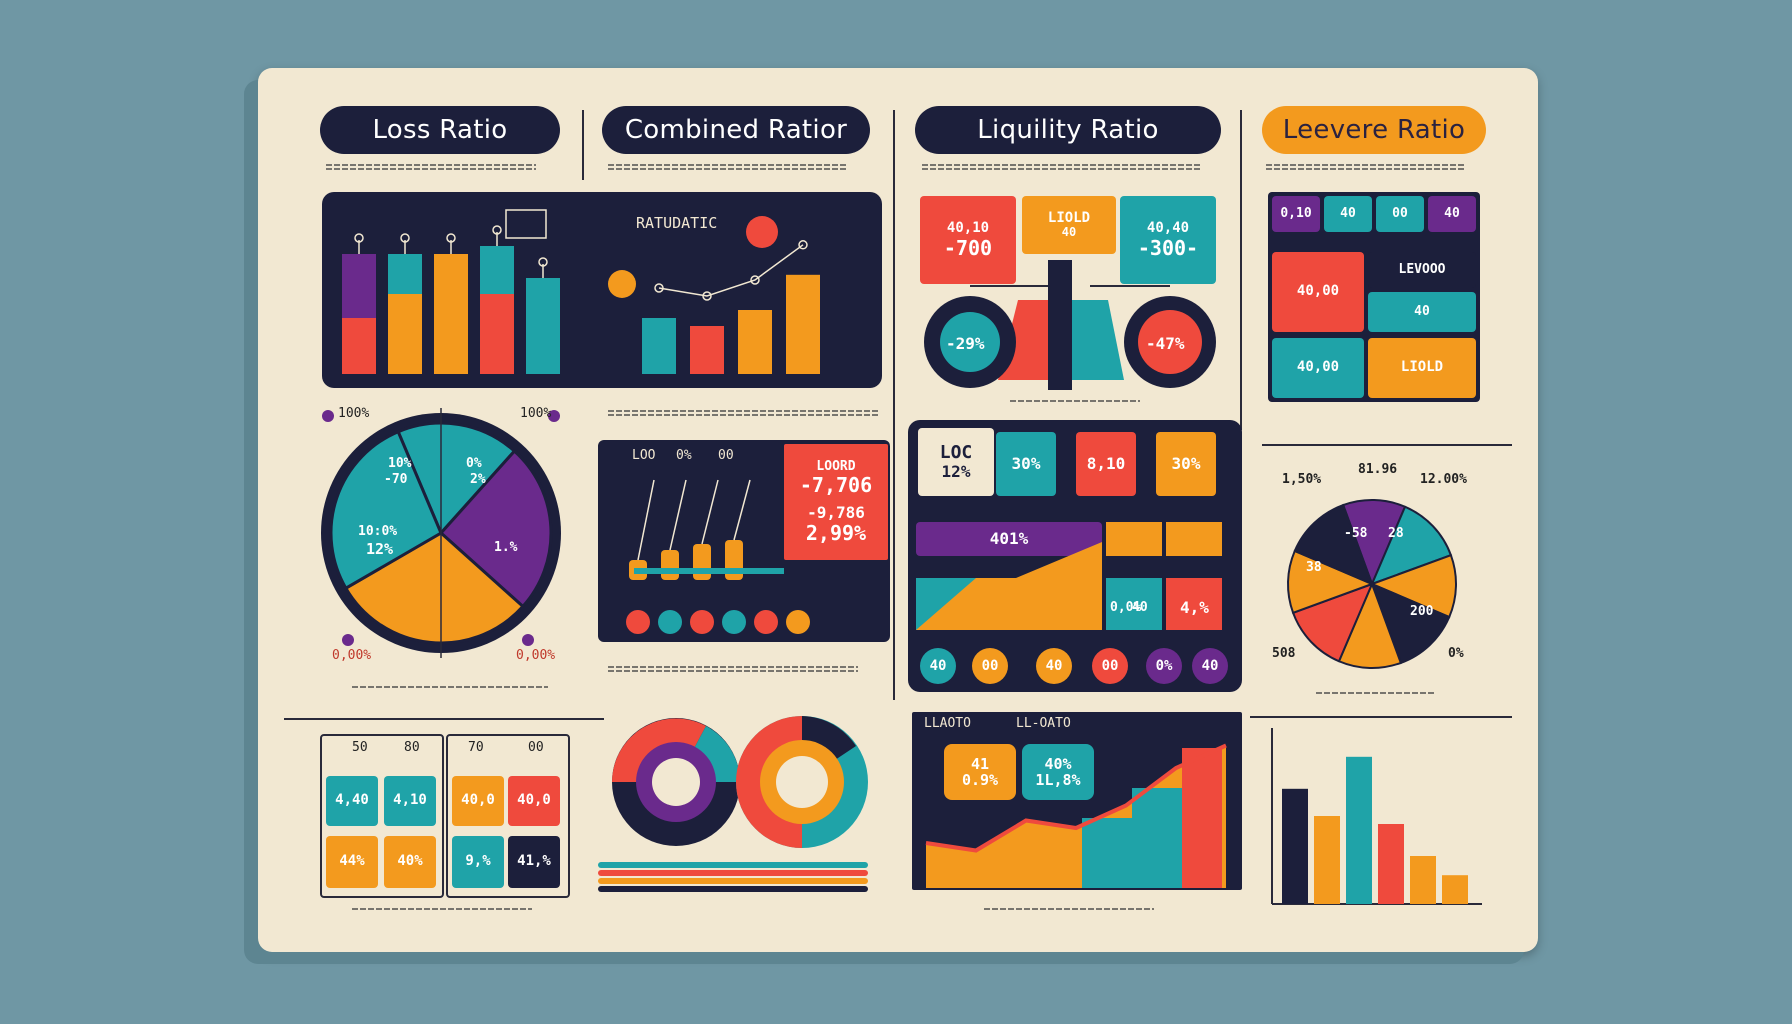 This screenshot has height=1024, width=1792. I want to click on liquidity-tile: 40,40 -300-, so click(1168, 240).